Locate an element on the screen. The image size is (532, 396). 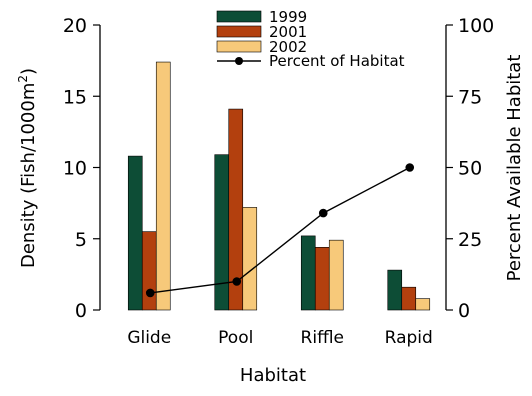
y-axis-title-main: Density (Fish/1000m is located at coordinates (28, 175).